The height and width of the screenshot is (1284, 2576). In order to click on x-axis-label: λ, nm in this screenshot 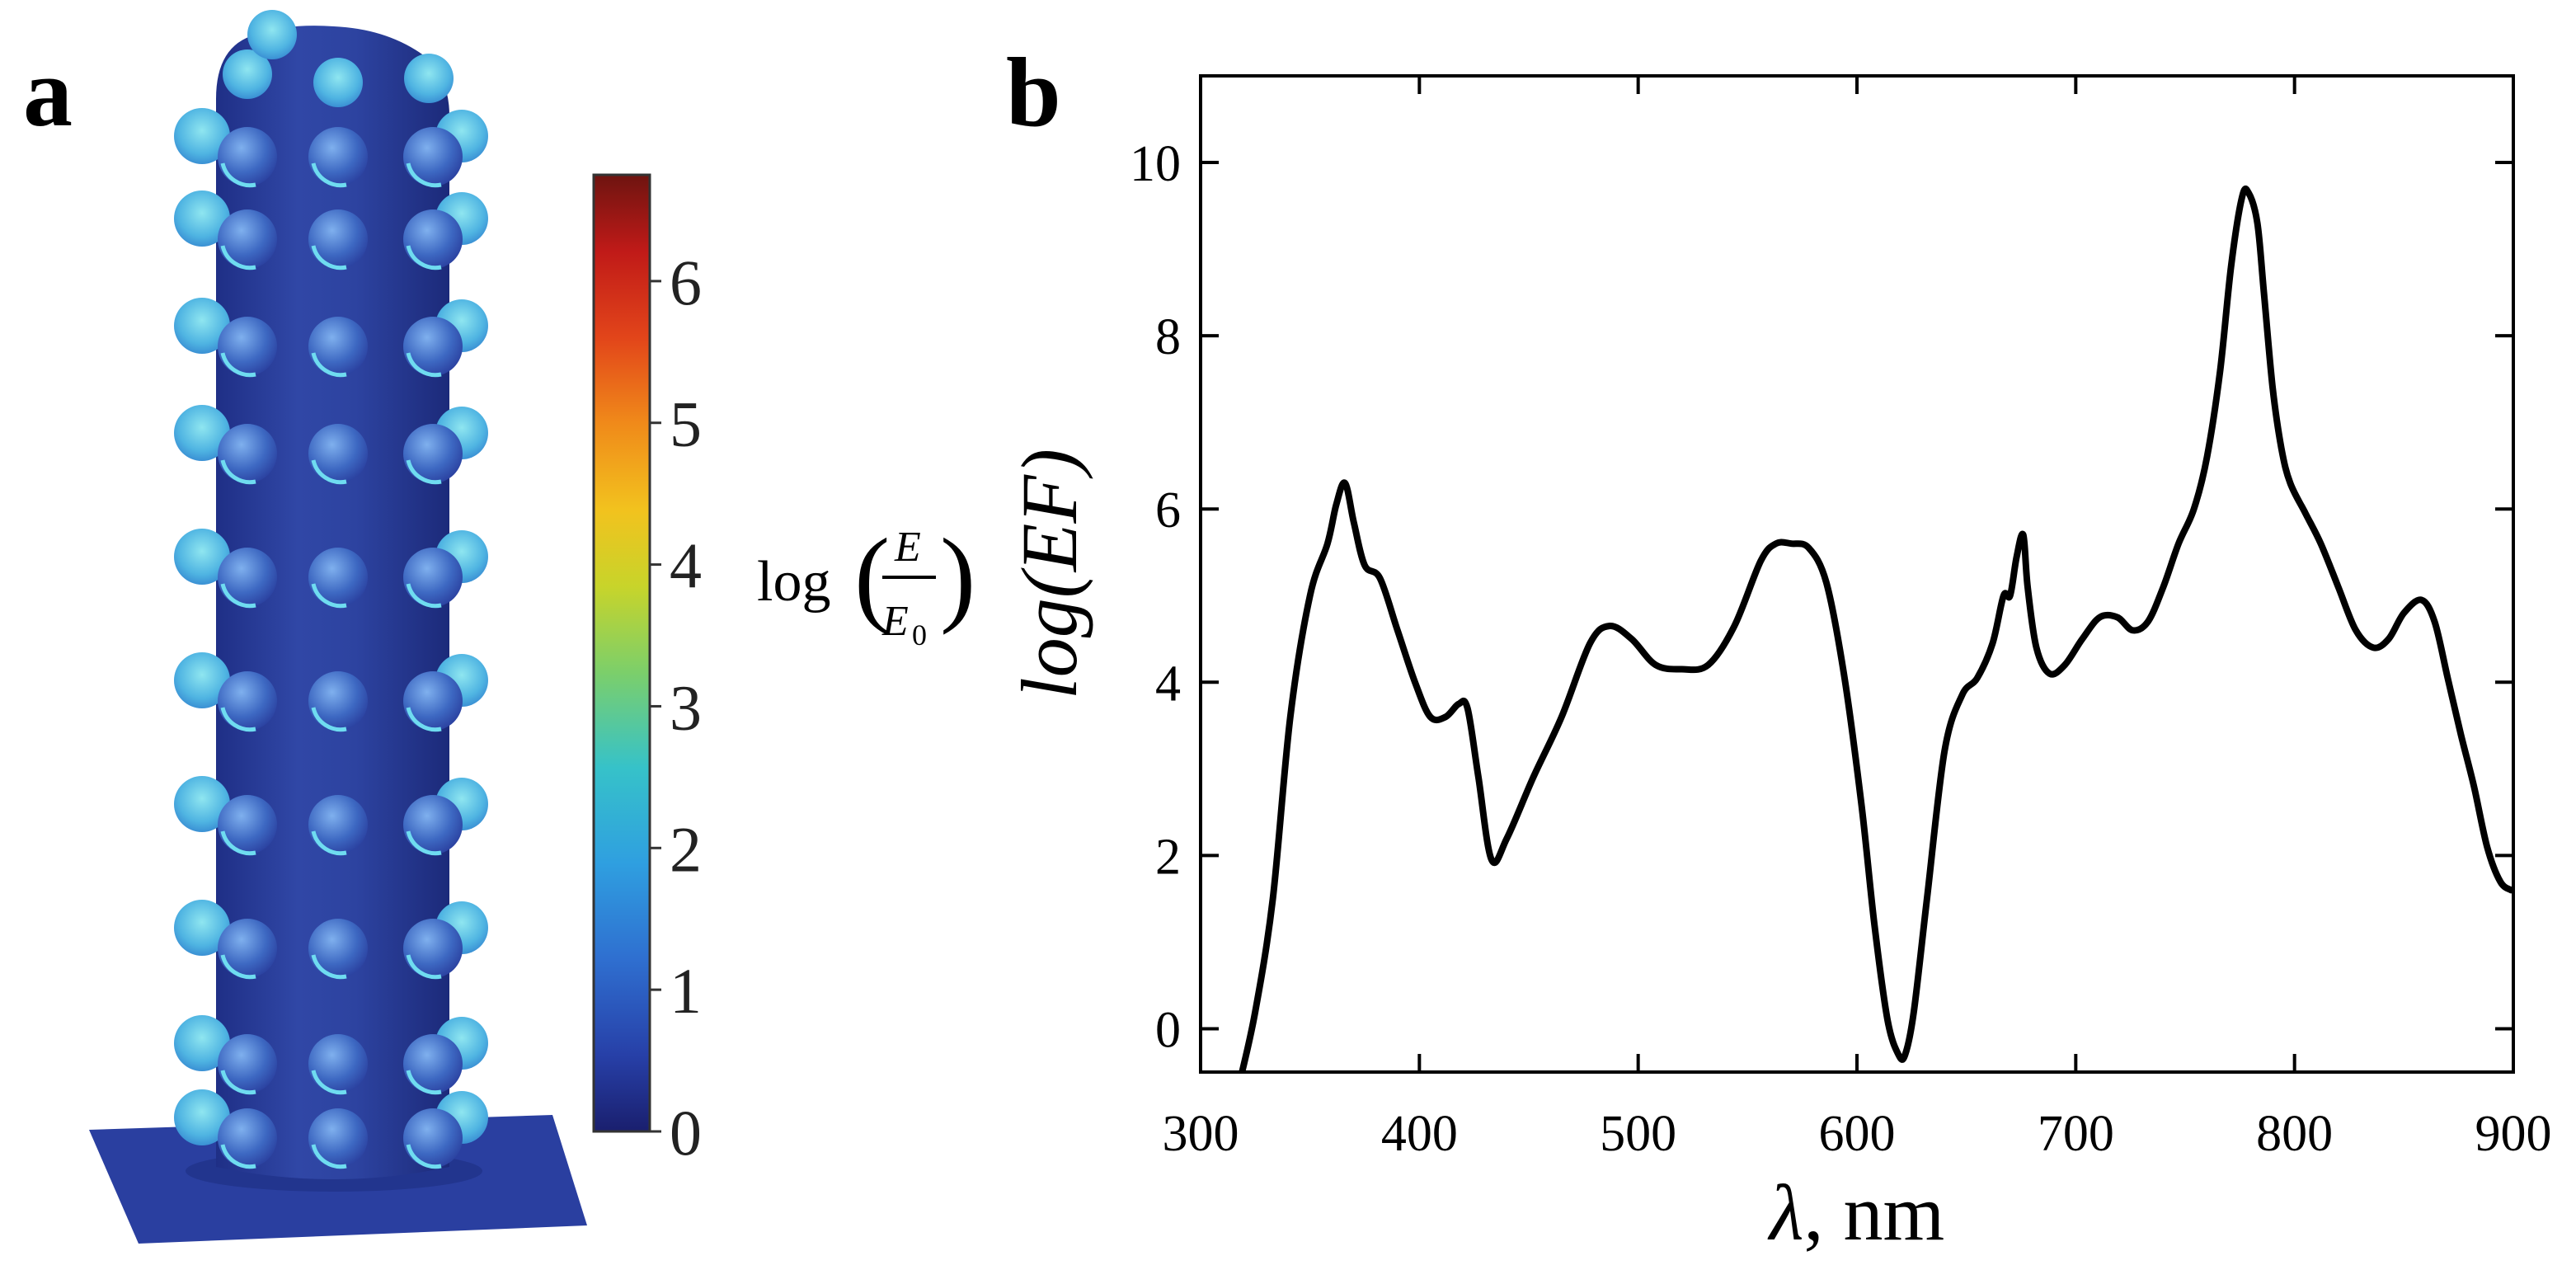, I will do `click(1855, 1213)`.